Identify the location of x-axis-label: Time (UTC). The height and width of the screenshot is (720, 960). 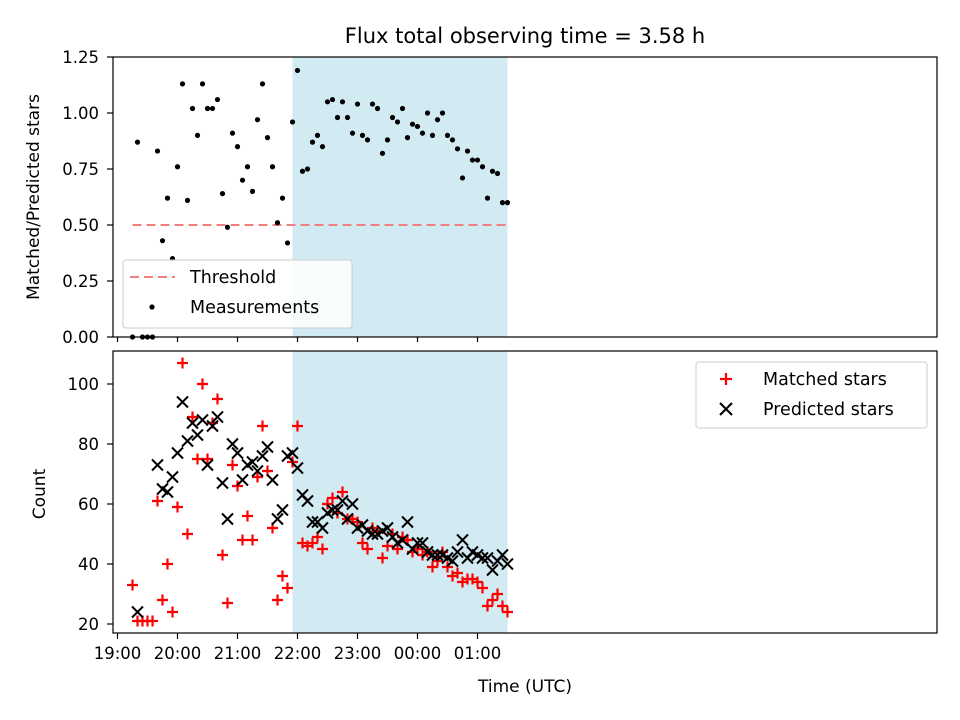
(524, 687).